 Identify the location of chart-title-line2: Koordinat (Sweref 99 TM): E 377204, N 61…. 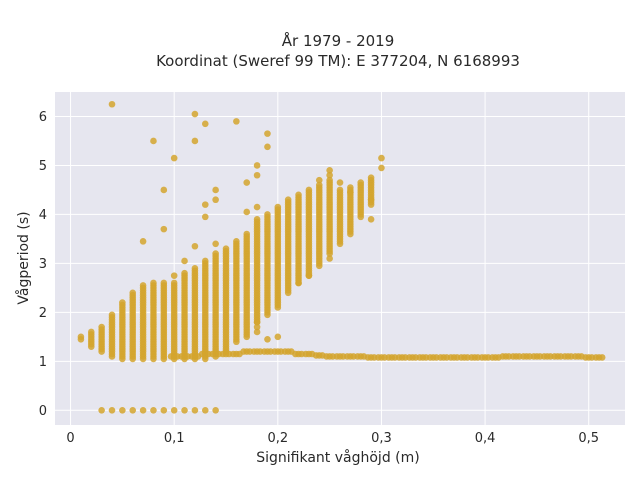
(338, 61).